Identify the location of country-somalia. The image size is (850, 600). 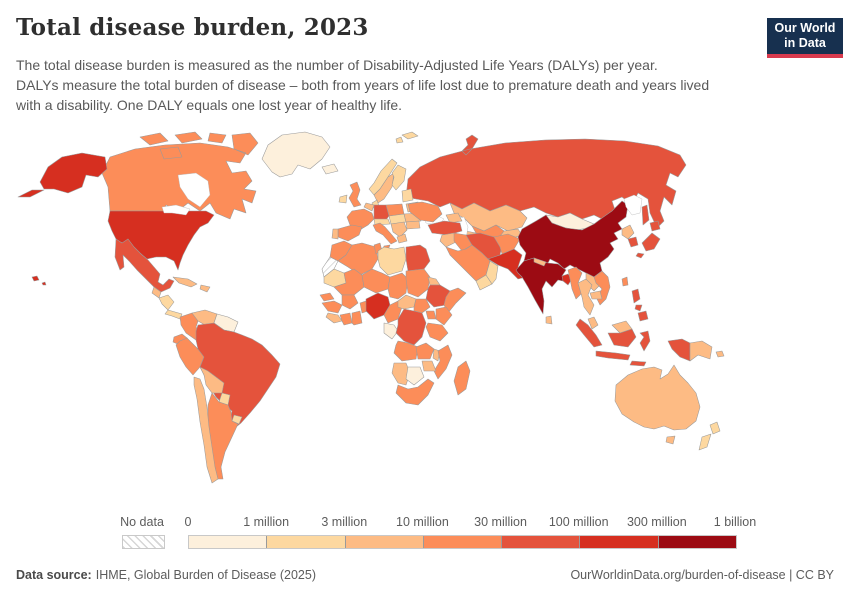
(455, 300).